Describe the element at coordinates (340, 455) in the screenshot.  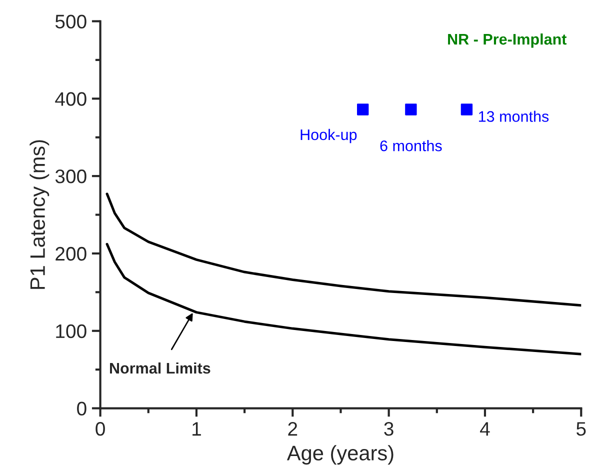
I see `x-axis-title: Age (years)` at that location.